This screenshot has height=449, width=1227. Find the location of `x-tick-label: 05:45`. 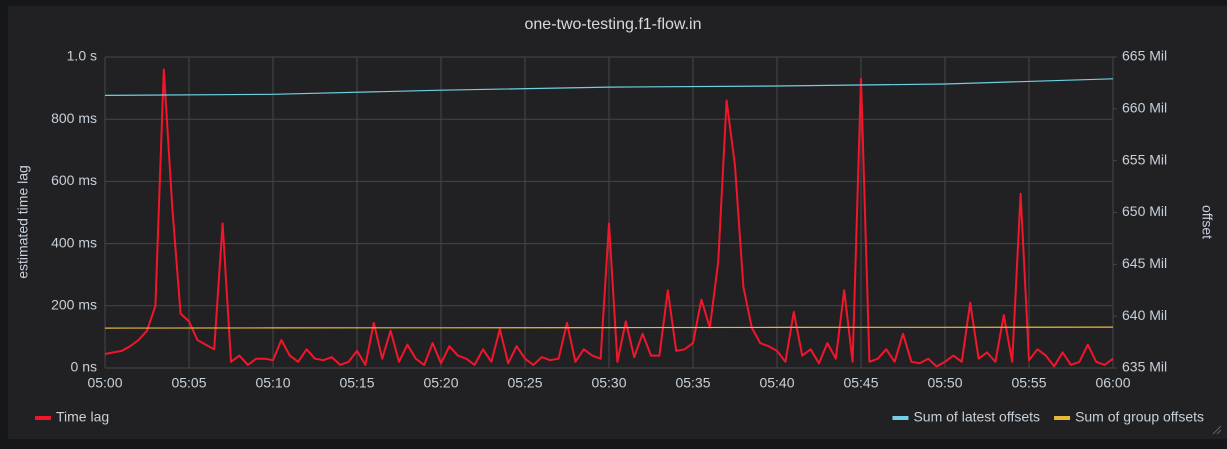

x-tick-label: 05:45 is located at coordinates (860, 383).